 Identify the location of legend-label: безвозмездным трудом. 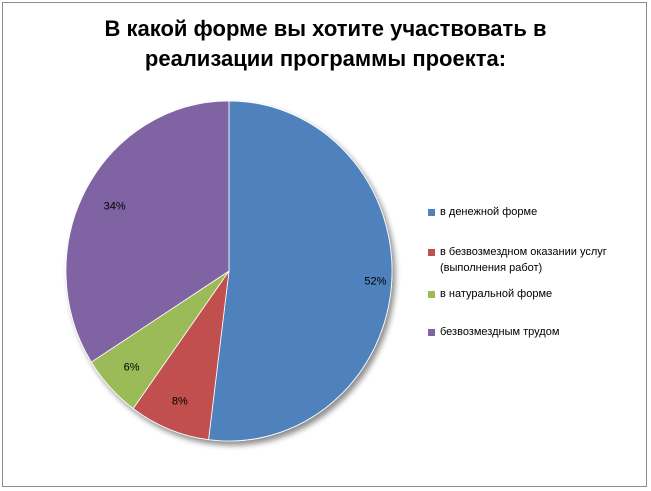
(540, 332).